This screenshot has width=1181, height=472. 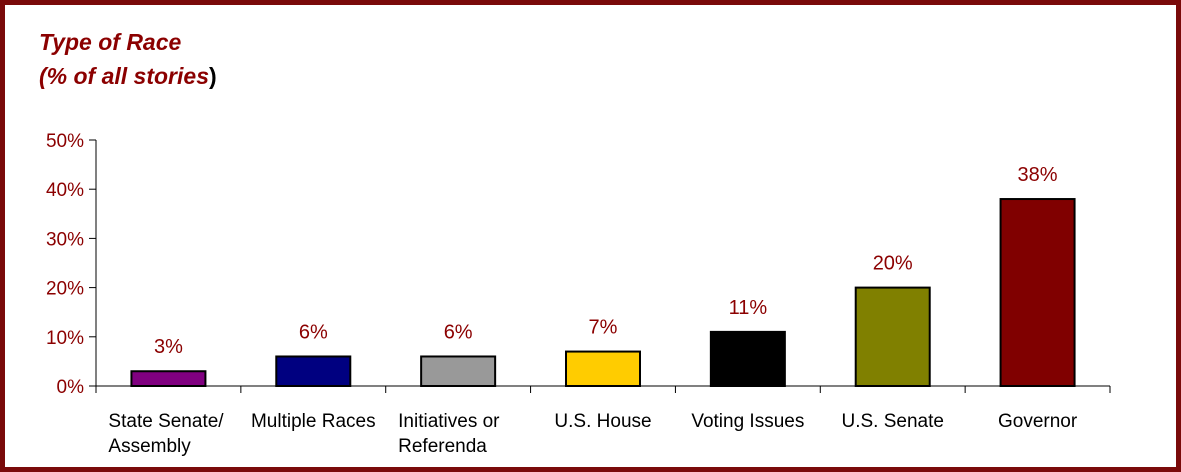 I want to click on y-tick-label: 50%, so click(x=65, y=141).